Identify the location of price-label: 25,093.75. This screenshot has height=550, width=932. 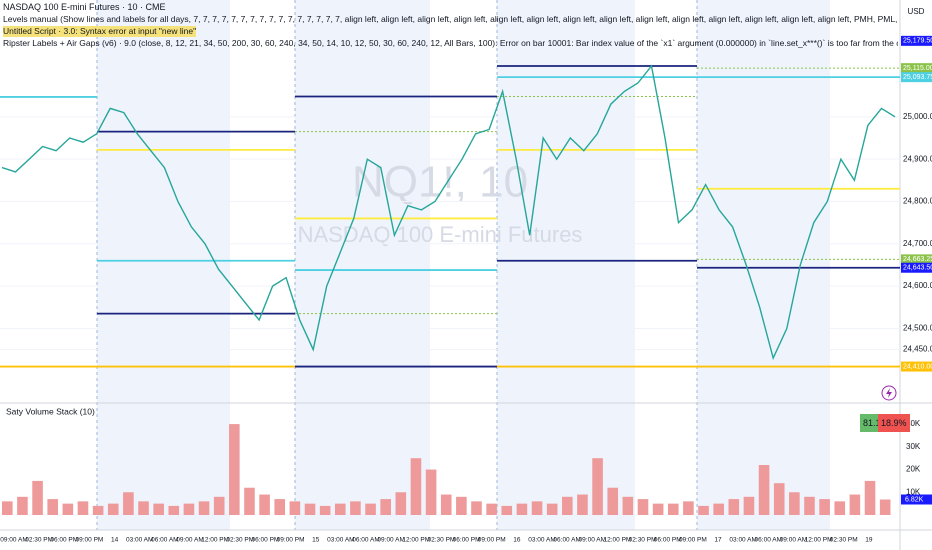
(917, 77).